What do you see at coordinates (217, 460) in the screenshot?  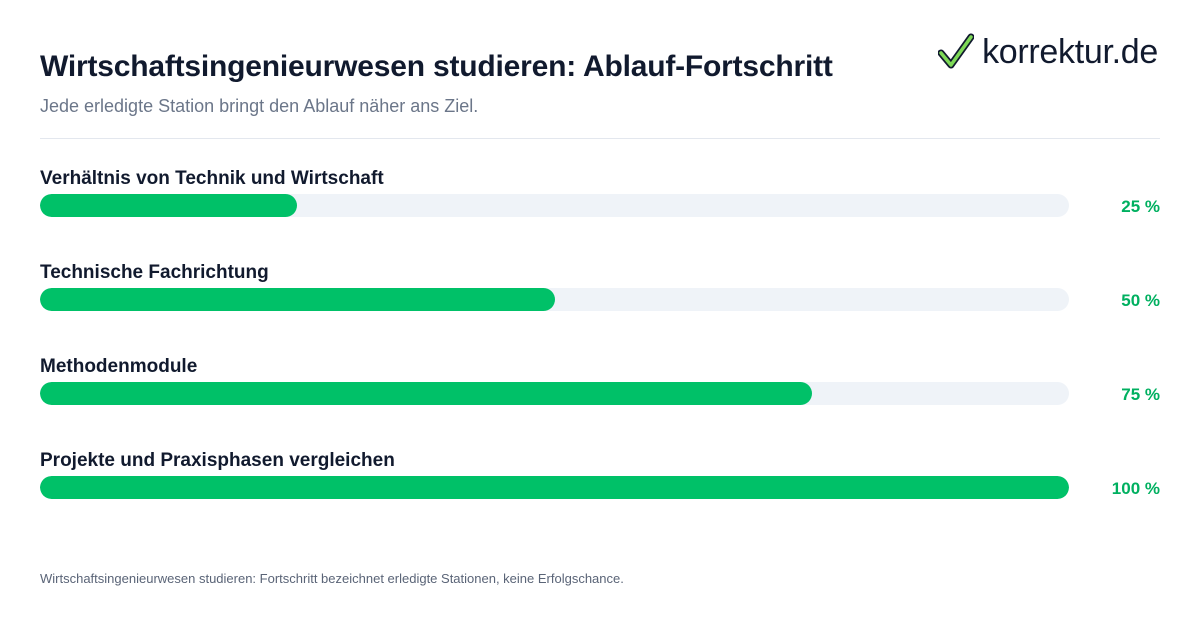 I see `bar-label: Projekte und Praxisphasen vergleichen` at bounding box center [217, 460].